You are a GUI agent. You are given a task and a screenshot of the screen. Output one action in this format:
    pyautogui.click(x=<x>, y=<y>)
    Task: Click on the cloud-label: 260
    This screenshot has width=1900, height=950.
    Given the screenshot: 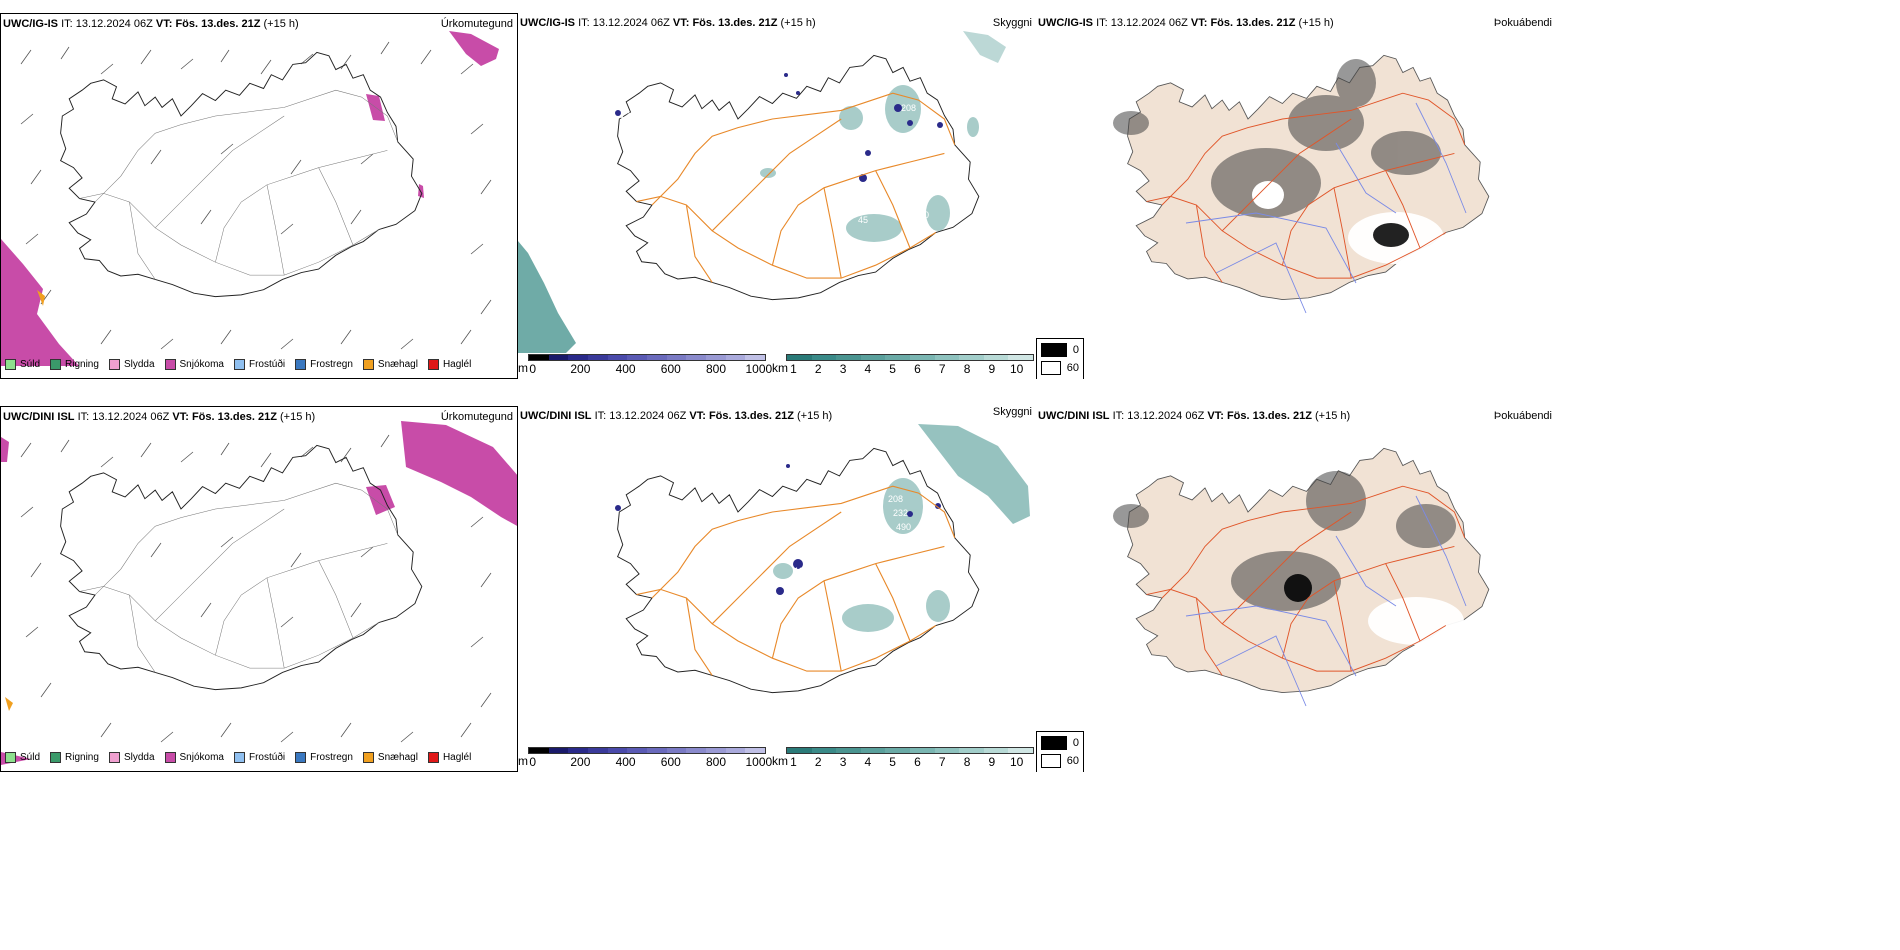 What is the action you would take?
    pyautogui.click(x=921, y=215)
    